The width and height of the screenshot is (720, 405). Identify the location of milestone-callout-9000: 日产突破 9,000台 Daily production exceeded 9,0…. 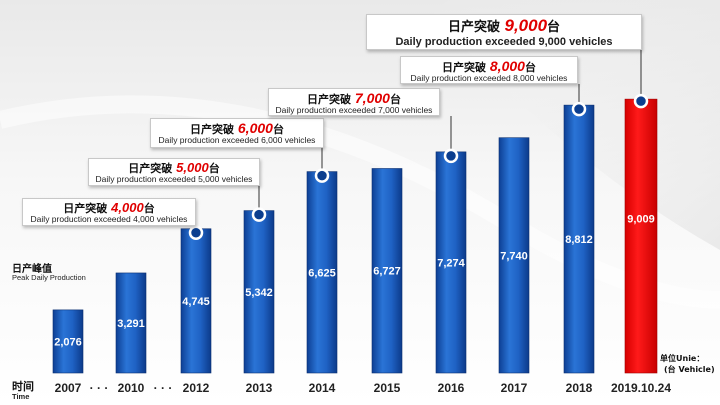
(504, 32).